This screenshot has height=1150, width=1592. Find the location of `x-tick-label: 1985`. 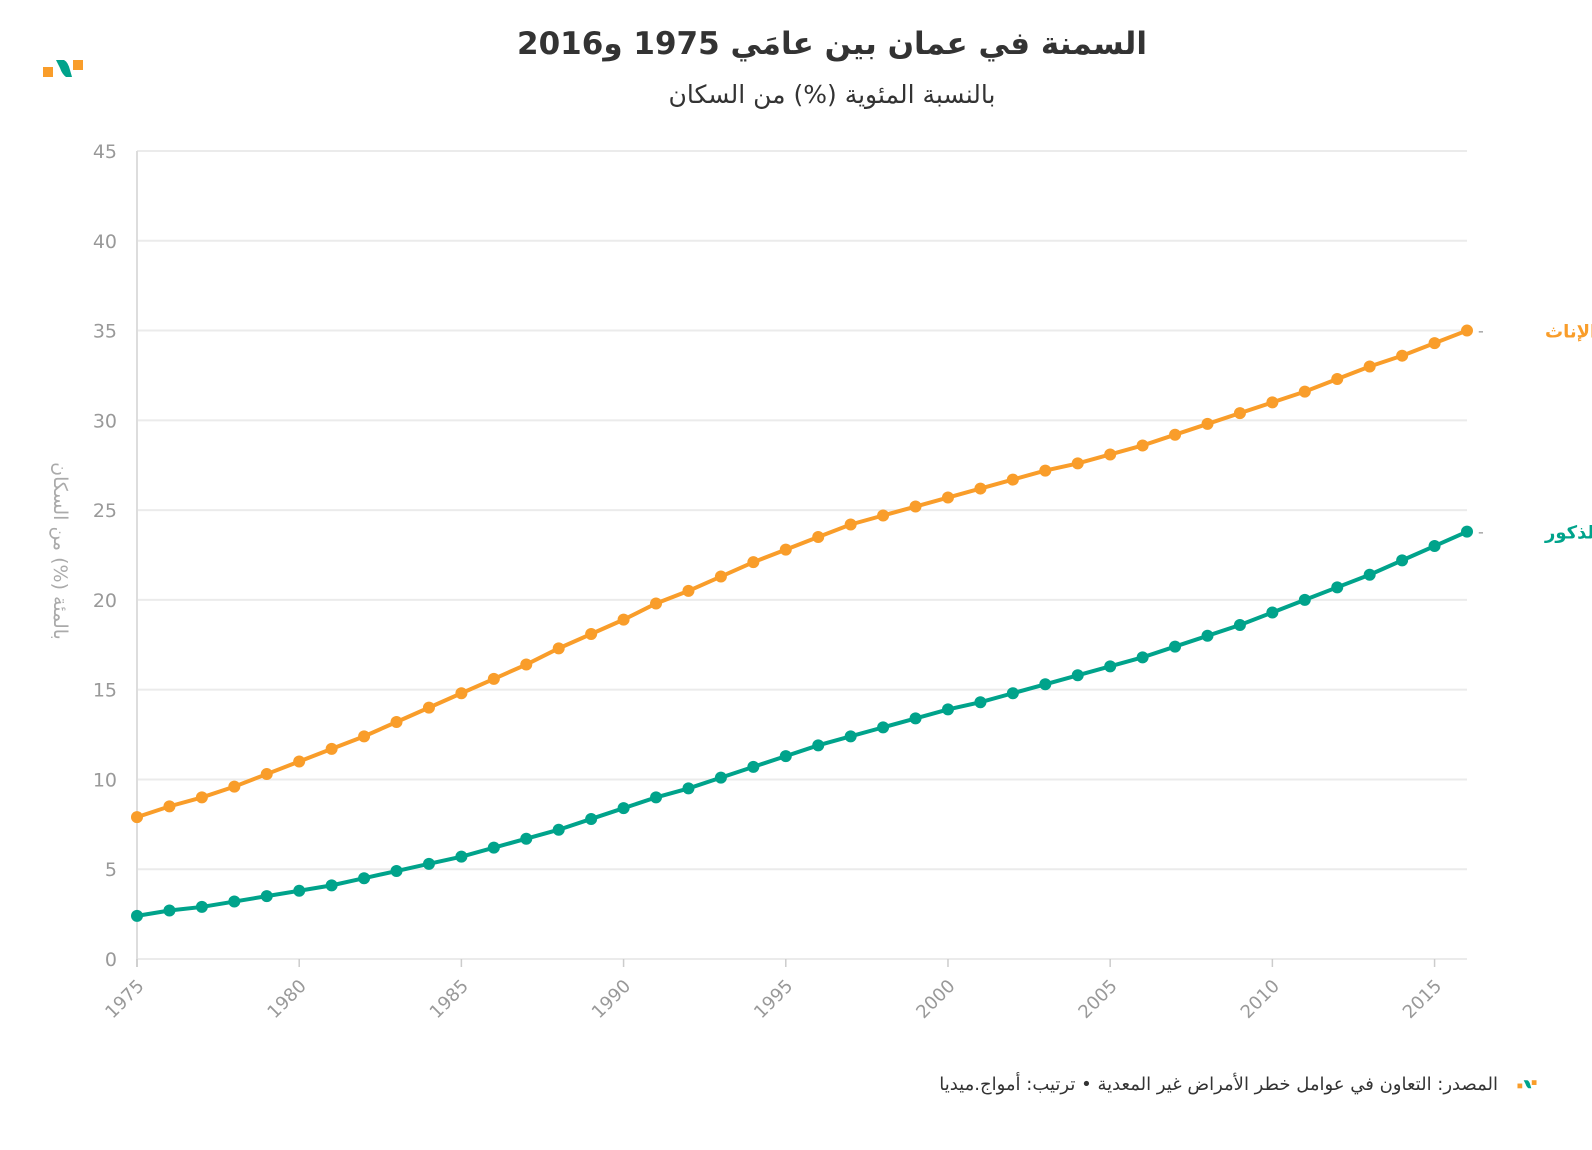

x-tick-label: 1985 is located at coordinates (449, 999).